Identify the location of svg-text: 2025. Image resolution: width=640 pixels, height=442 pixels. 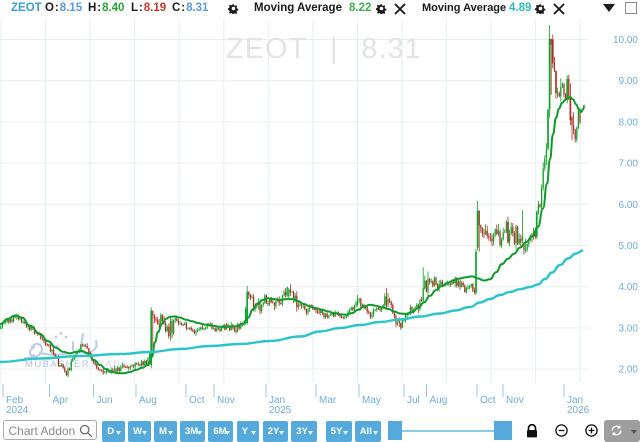
(280, 410).